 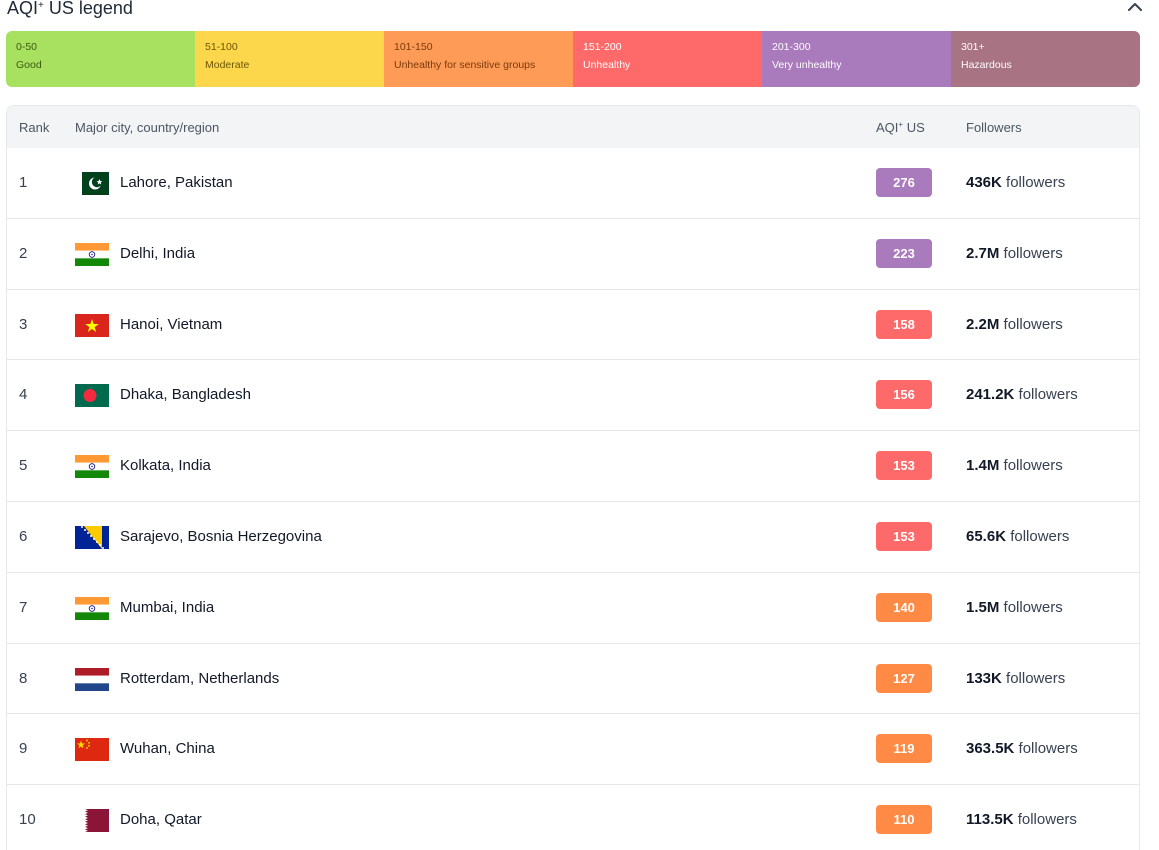 I want to click on collapse-legend-button, so click(x=1135, y=9).